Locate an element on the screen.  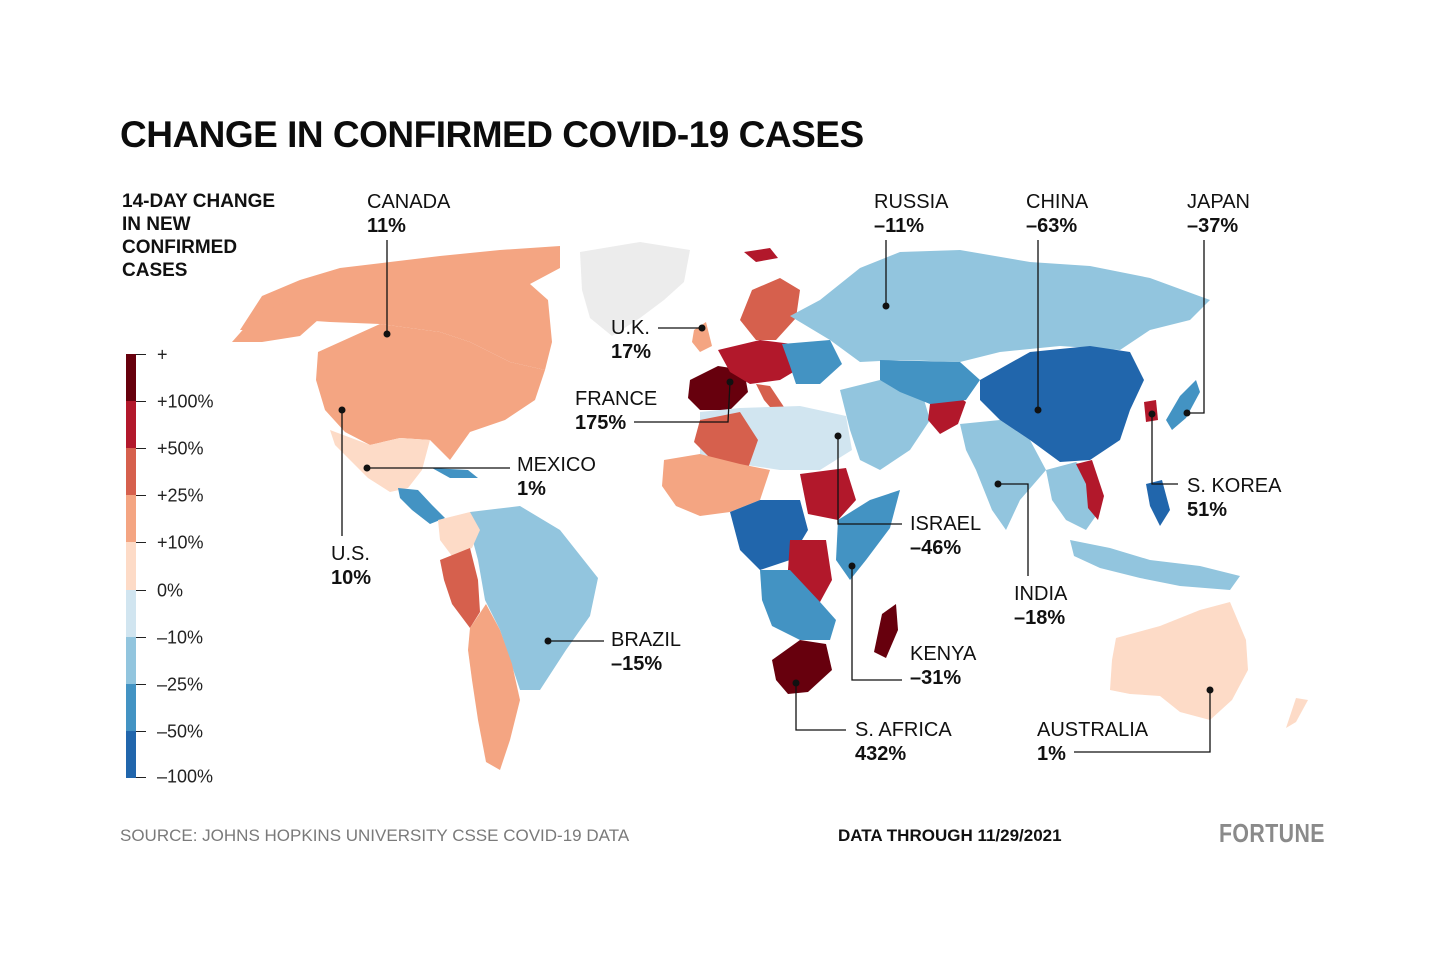
callout-country: JAPAN is located at coordinates (1218, 202).